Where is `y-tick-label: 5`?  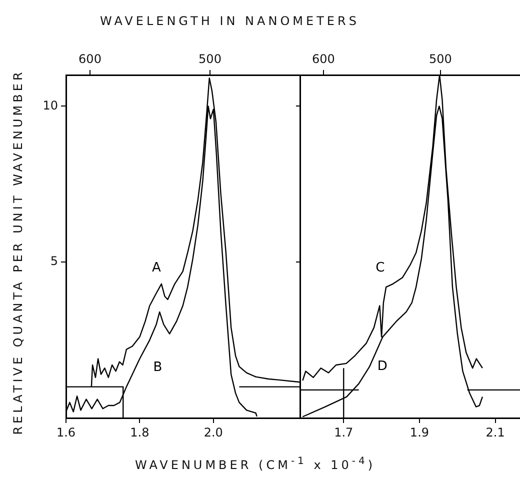
y-tick-label: 5 is located at coordinates (54, 261).